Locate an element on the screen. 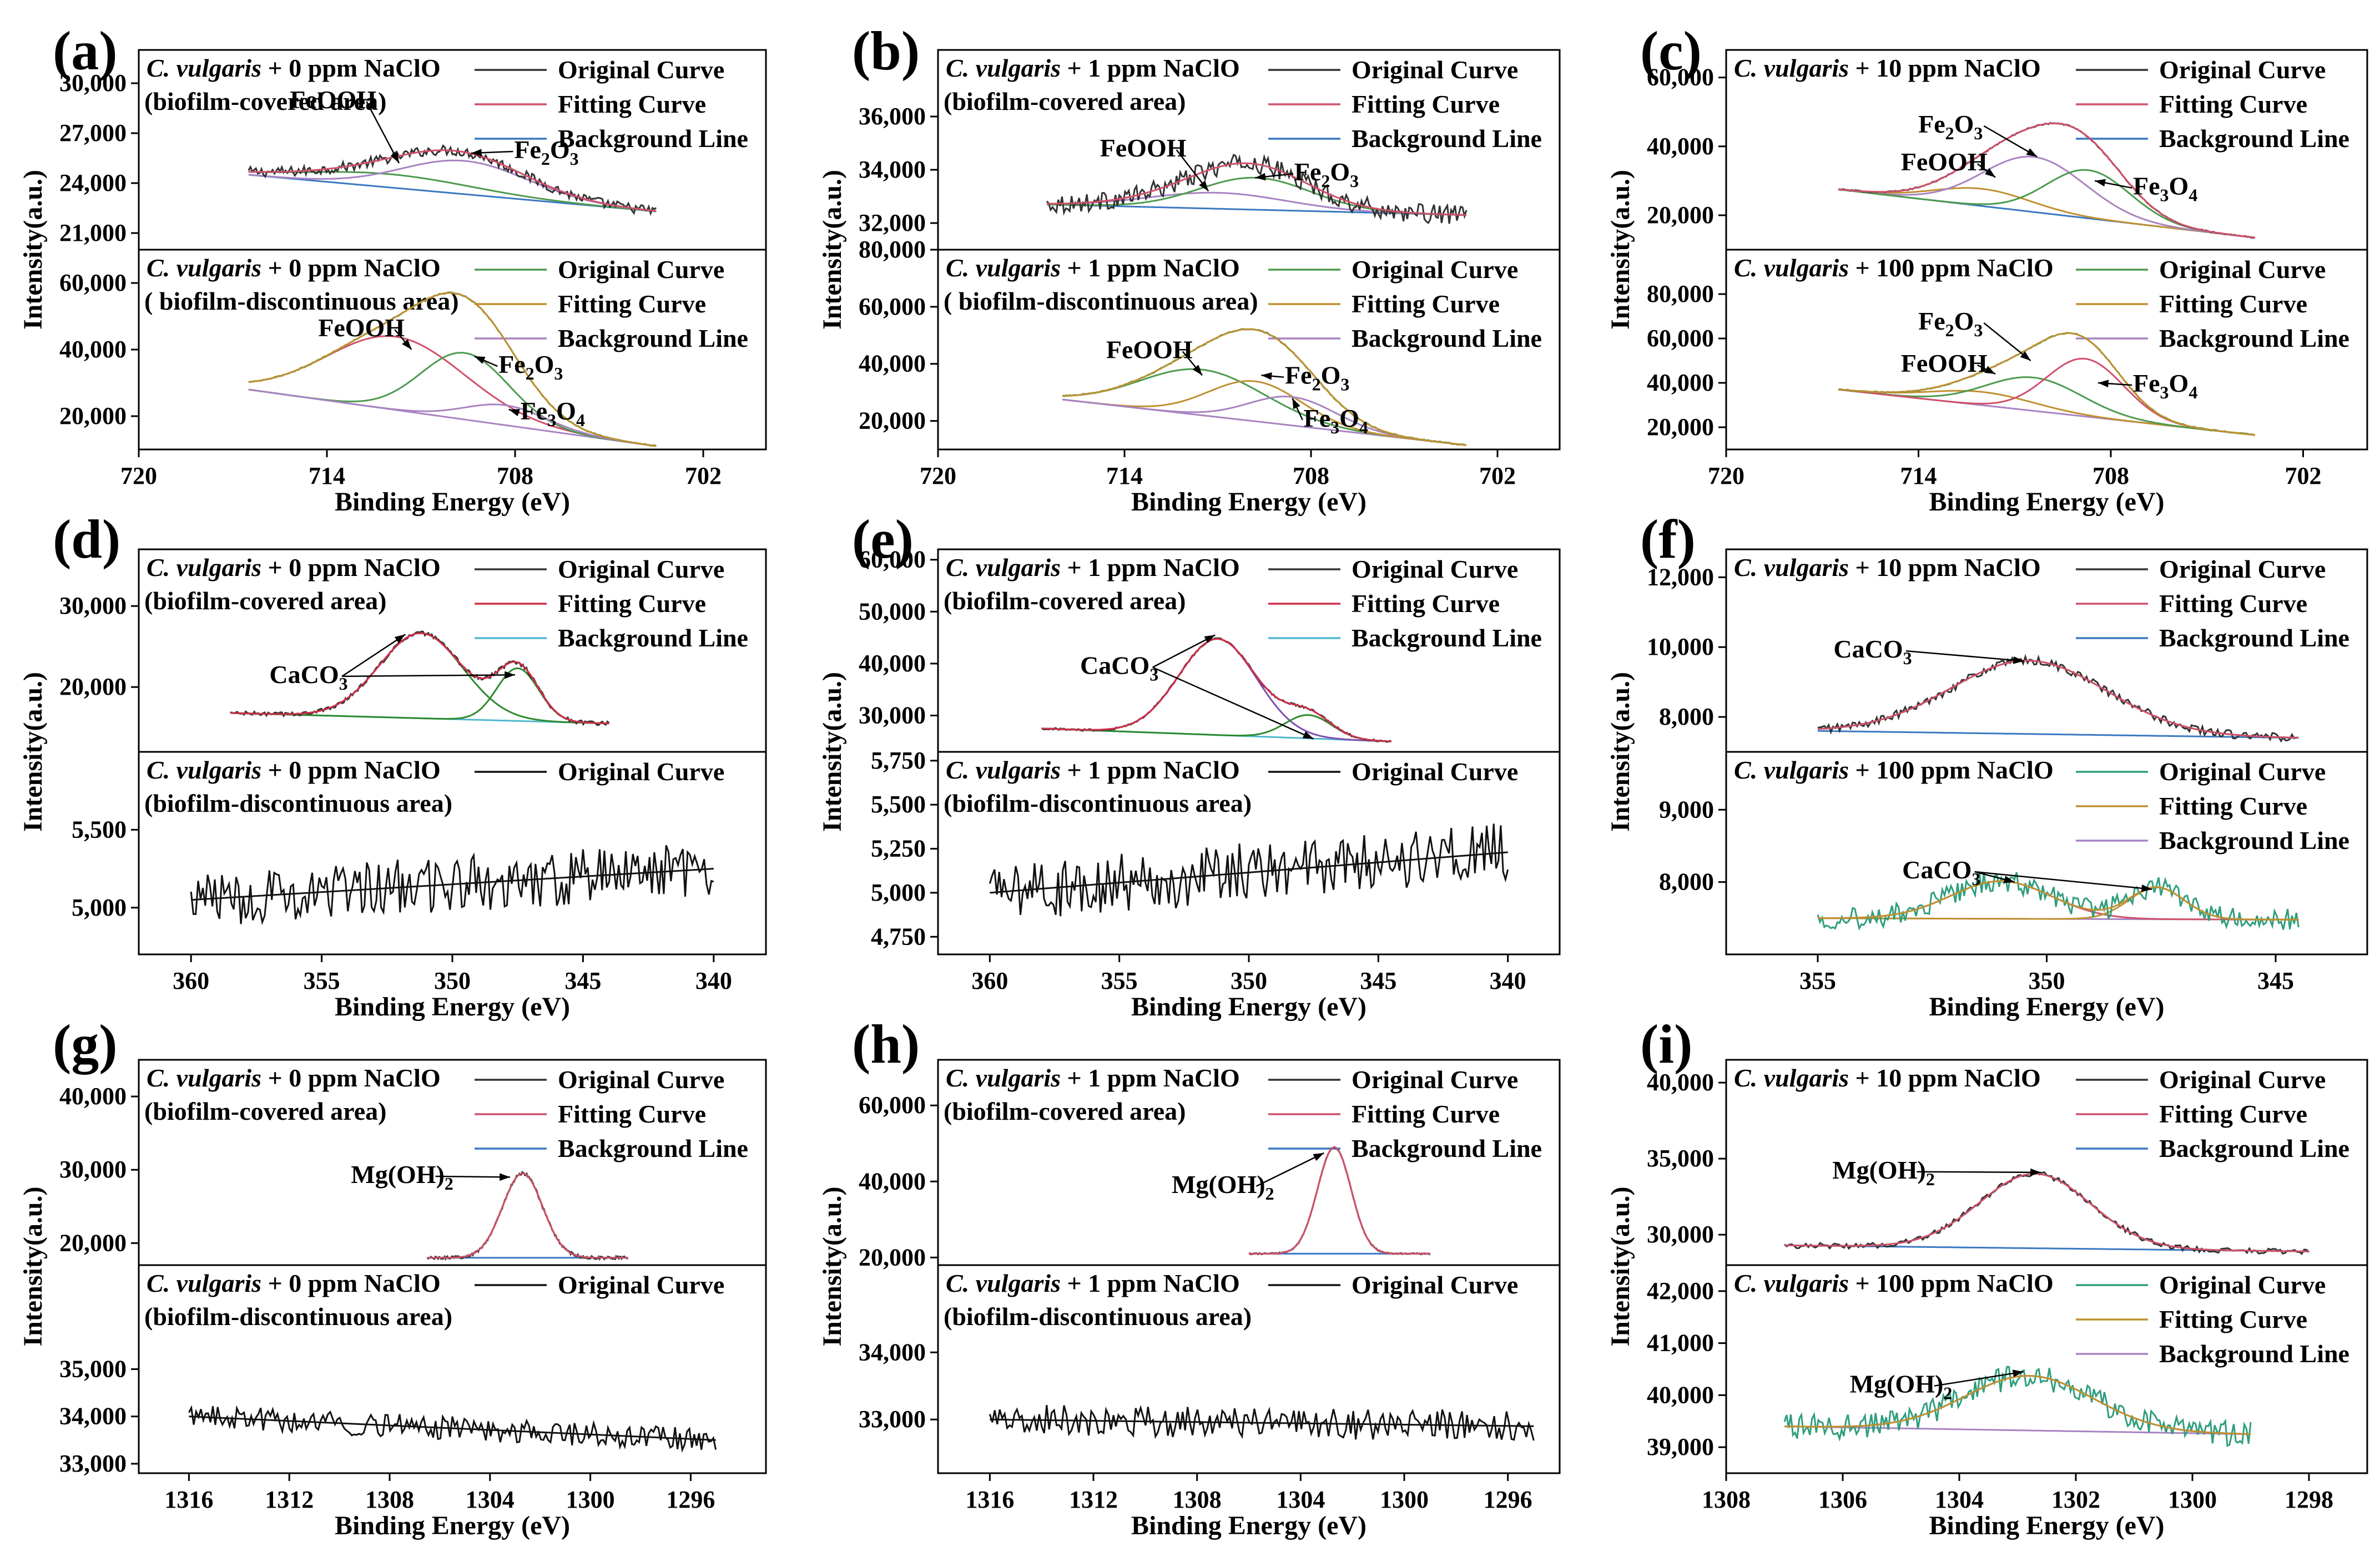 The height and width of the screenshot is (1542, 2380). condition: + 1 ppm NaClO is located at coordinates (1153, 68).